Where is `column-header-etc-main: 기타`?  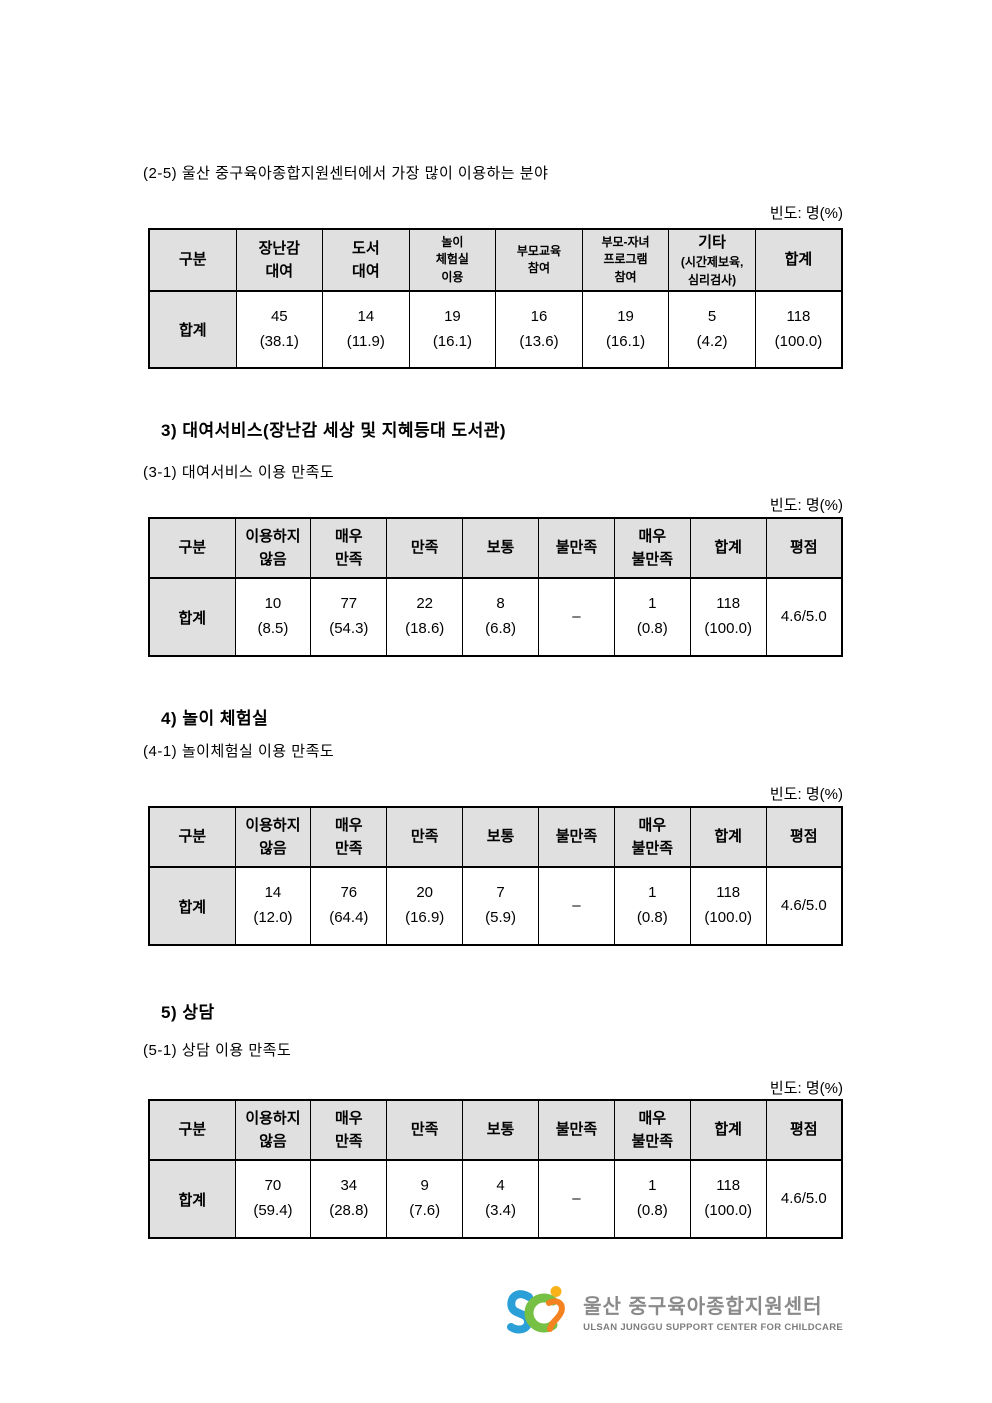
column-header-etc-main: 기타 is located at coordinates (712, 242).